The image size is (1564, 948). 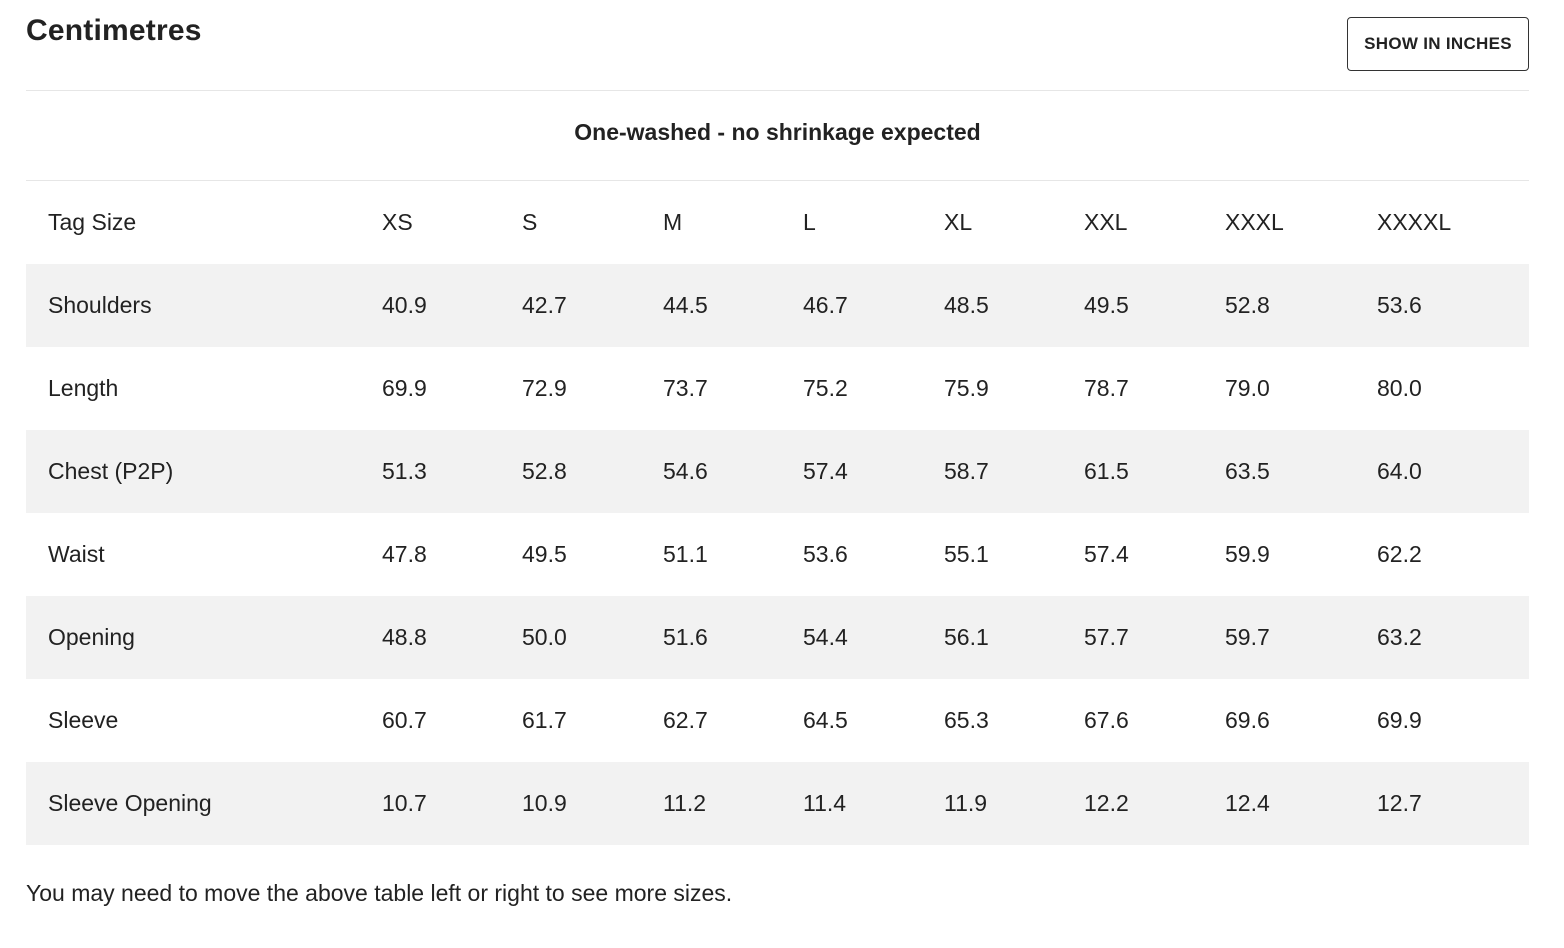 I want to click on table-cell: 61.5, so click(x=1106, y=471).